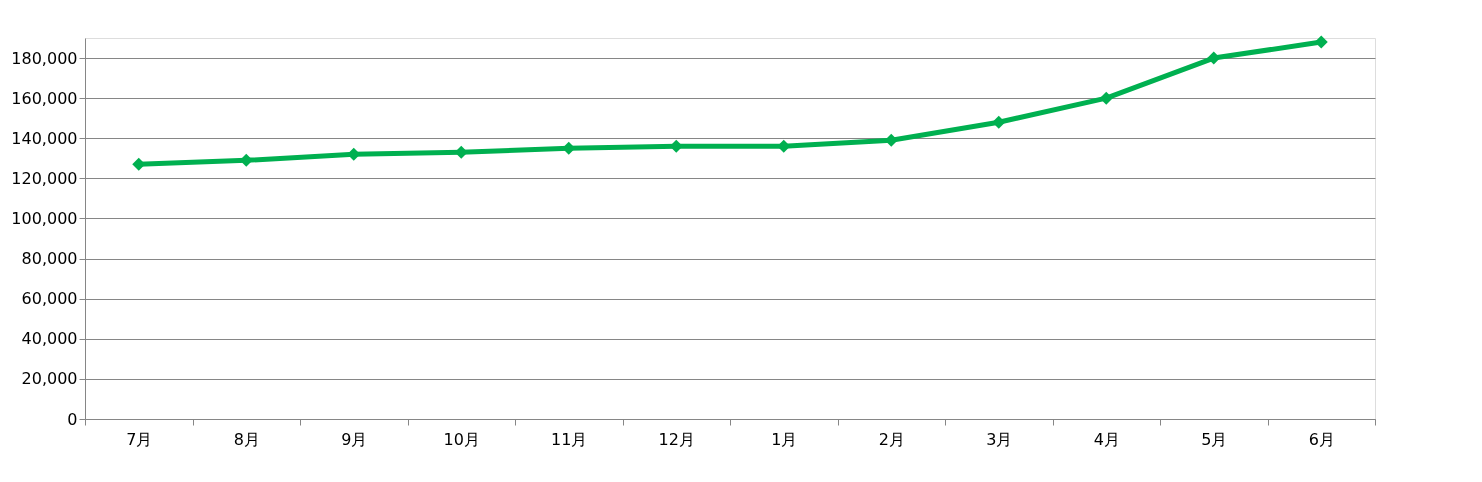  Describe the element at coordinates (1321, 439) in the screenshot. I see `x-tick-label: 6月` at that location.